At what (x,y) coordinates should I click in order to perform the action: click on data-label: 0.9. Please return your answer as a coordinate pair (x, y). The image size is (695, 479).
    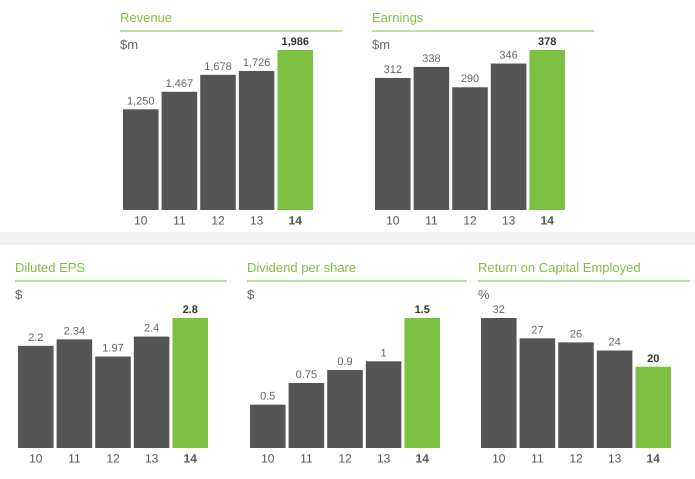
    Looking at the image, I should click on (345, 362).